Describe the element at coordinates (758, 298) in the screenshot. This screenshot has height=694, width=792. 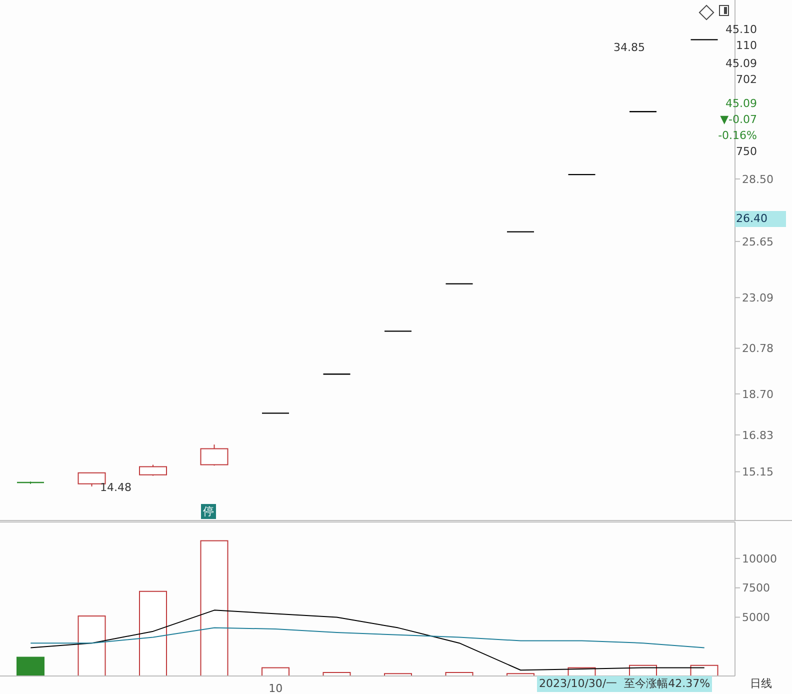
I see `y-tick-label: 23.09` at that location.